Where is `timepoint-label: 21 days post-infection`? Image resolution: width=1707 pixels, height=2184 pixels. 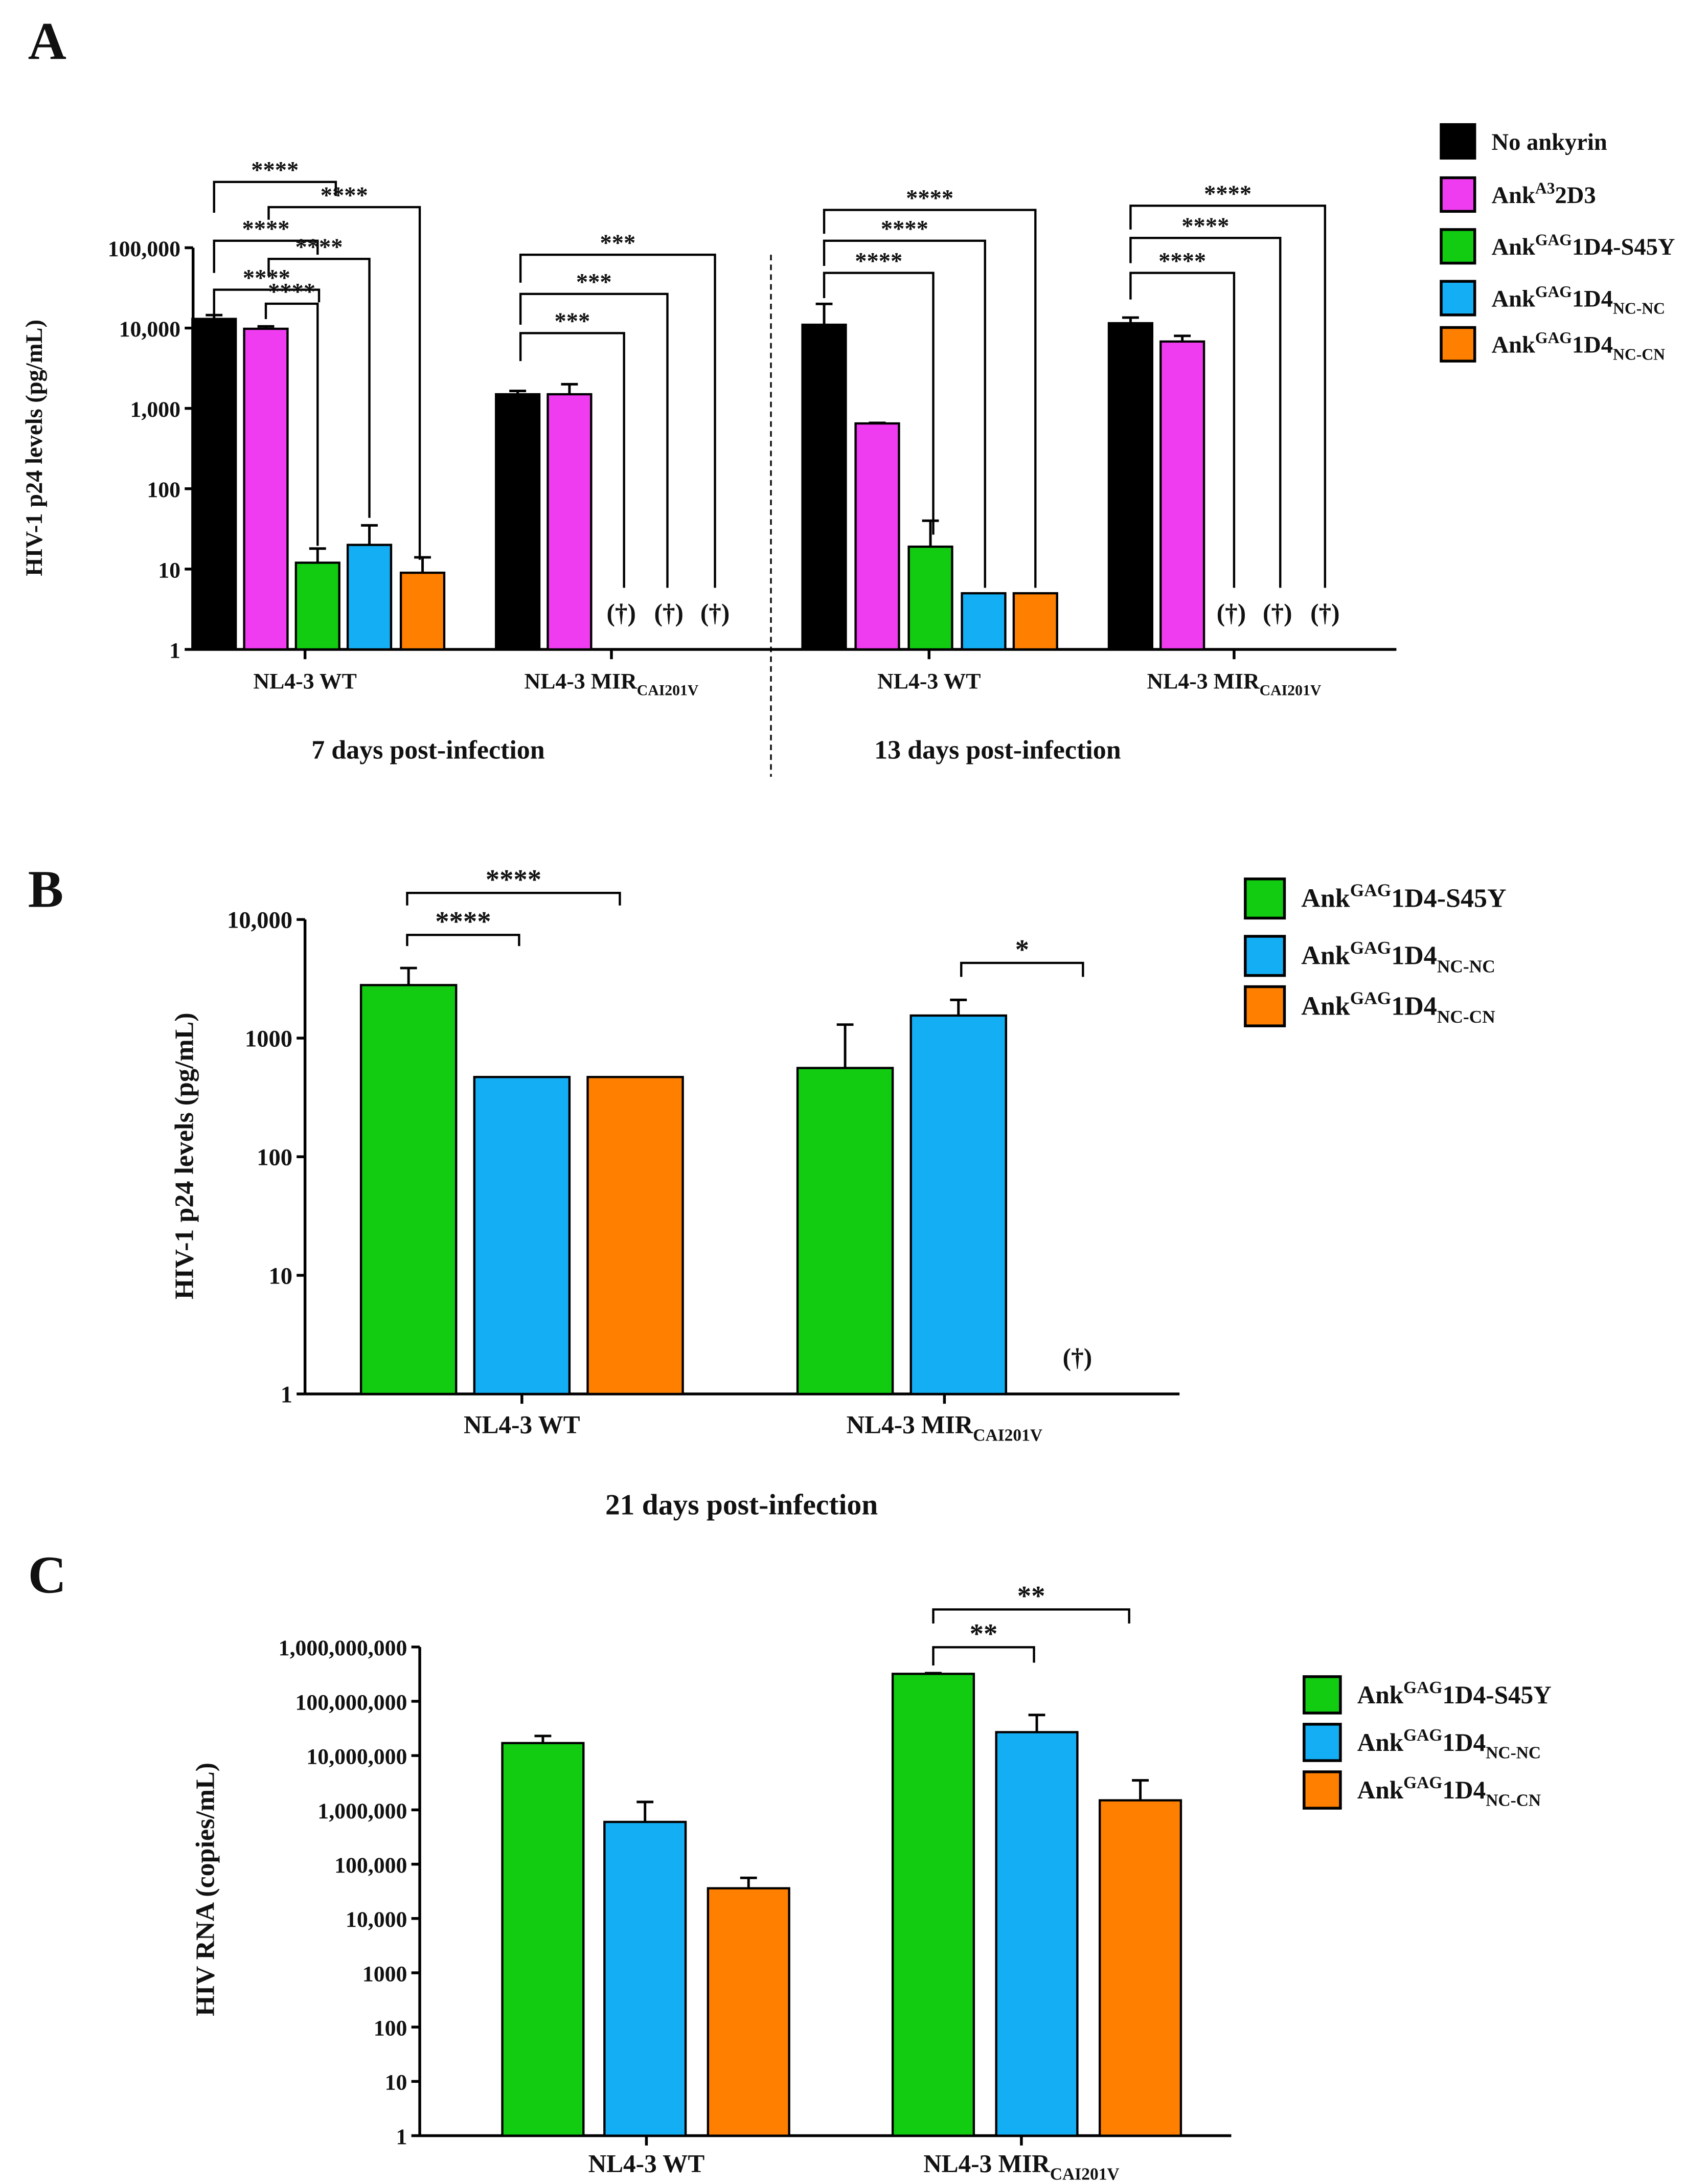
timepoint-label: 21 days post-infection is located at coordinates (741, 1505).